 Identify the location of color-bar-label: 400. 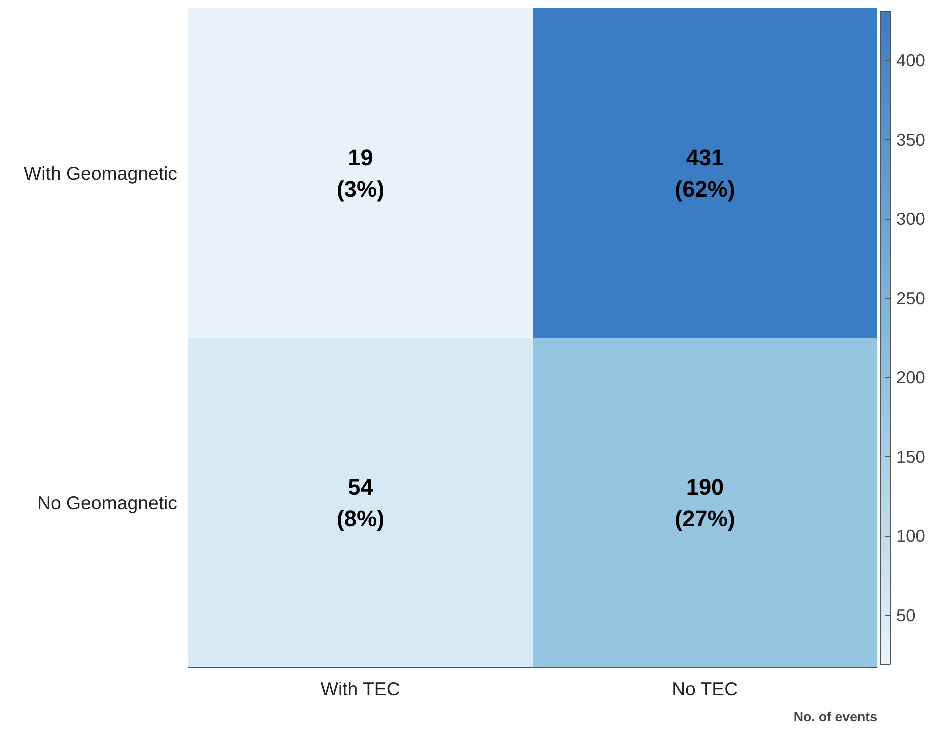
(911, 60).